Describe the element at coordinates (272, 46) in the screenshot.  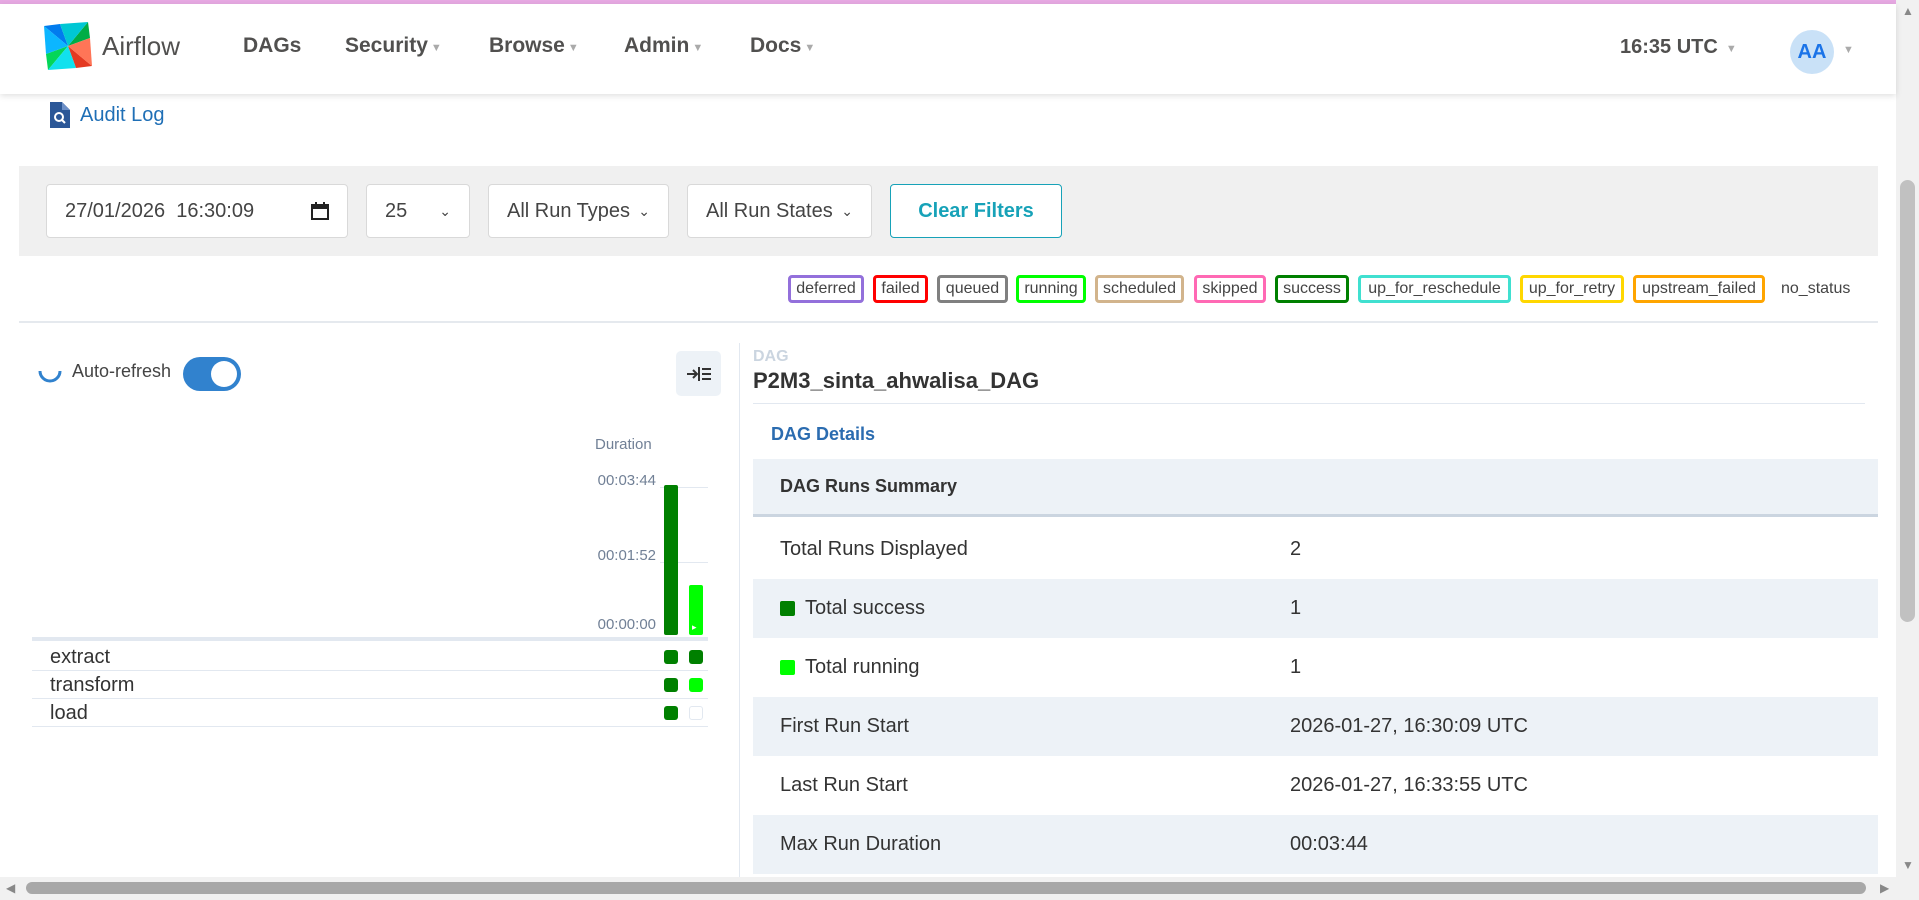
I see `nav-dags: DAGs` at that location.